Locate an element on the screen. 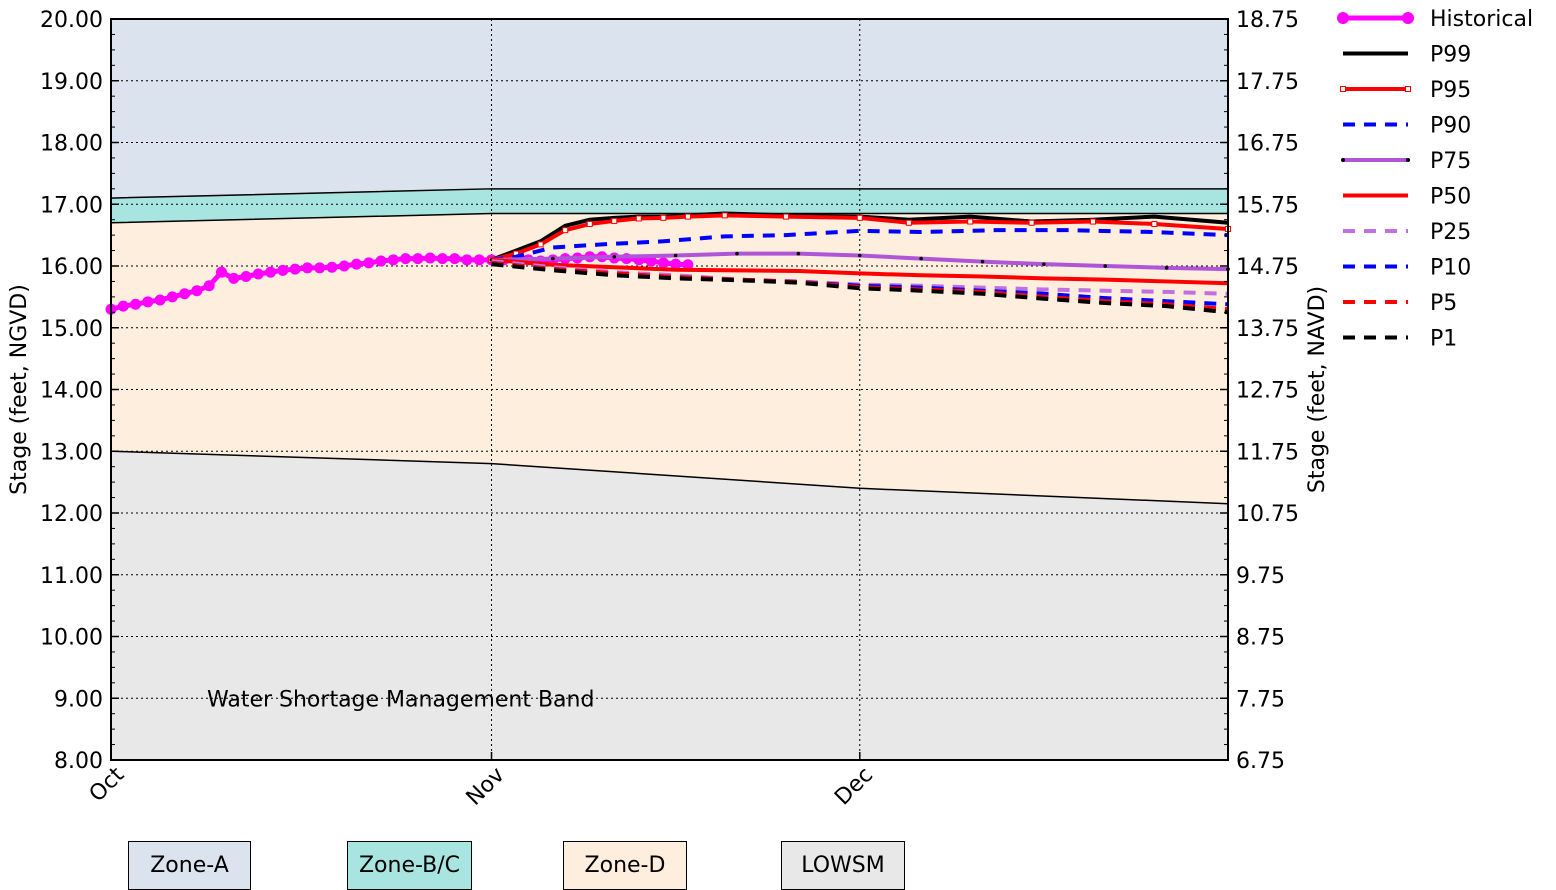 Image resolution: width=1556 pixels, height=890 pixels. y2-tick-label: 6.75 is located at coordinates (1260, 761).